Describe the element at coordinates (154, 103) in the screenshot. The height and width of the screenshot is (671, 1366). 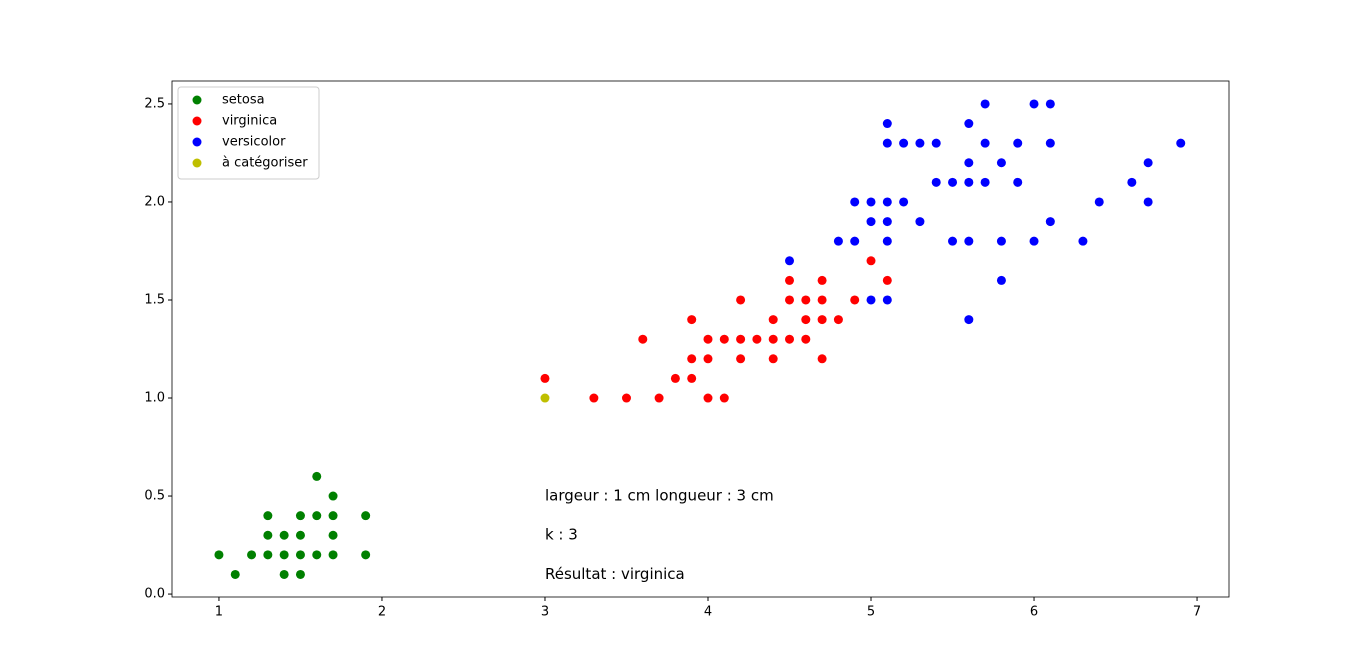
I see `y-tick-label: 2.5` at that location.